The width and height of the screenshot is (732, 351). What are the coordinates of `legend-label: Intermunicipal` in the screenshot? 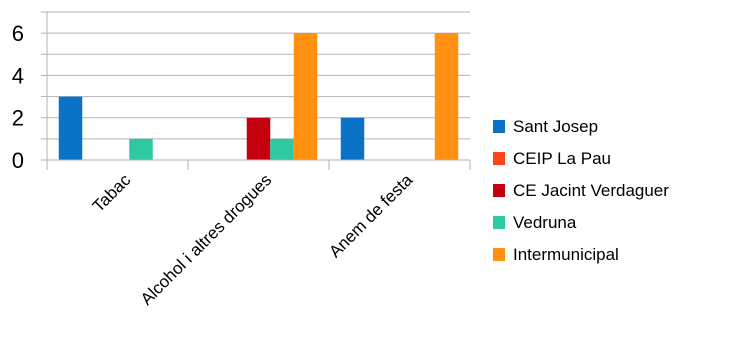 It's located at (566, 254).